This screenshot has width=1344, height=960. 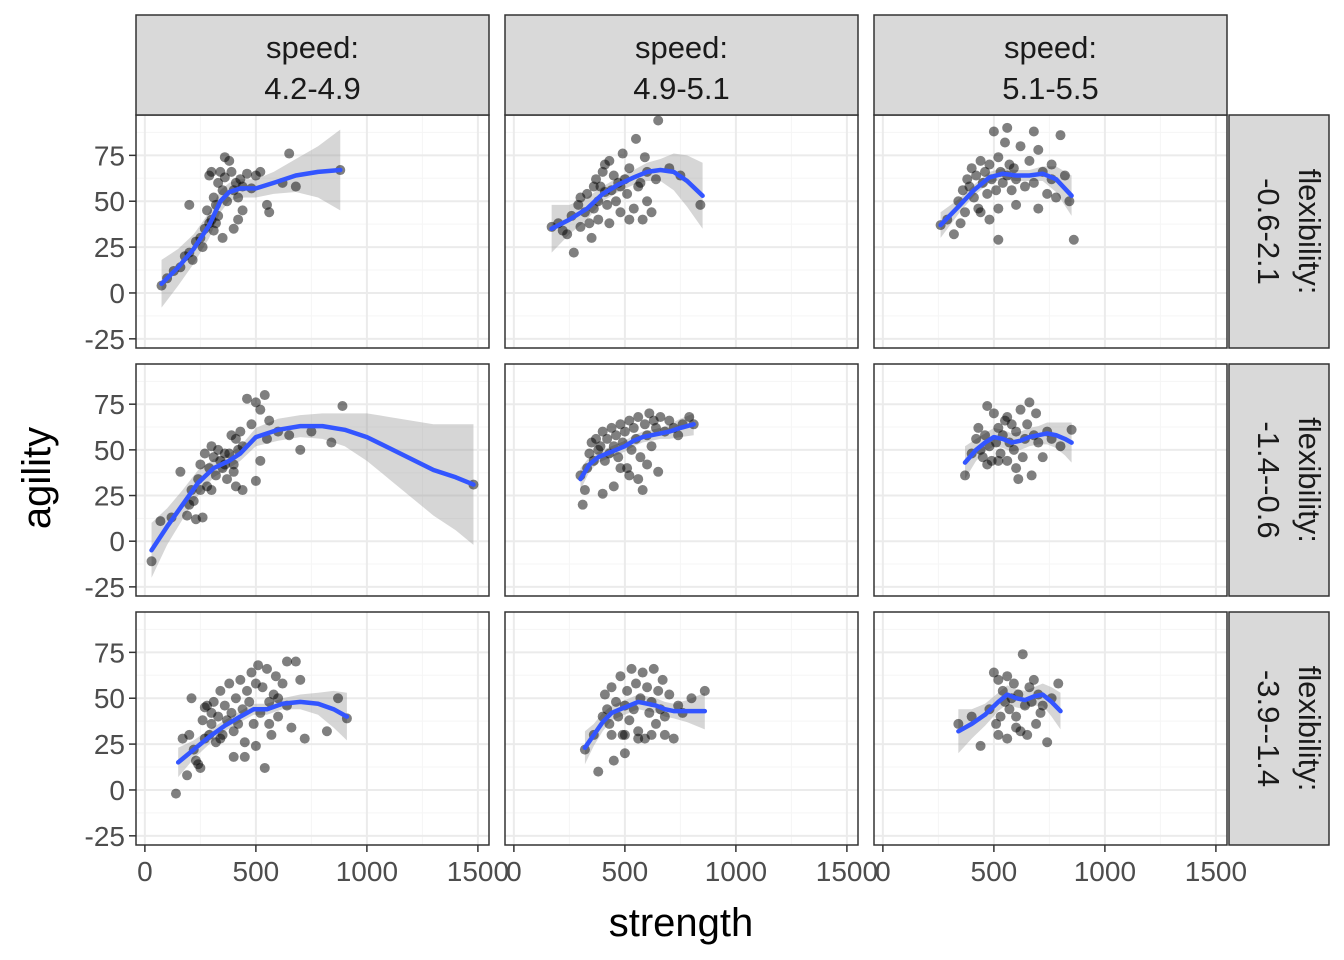 What do you see at coordinates (478, 871) in the screenshot?
I see `x-tick-label: 1500` at bounding box center [478, 871].